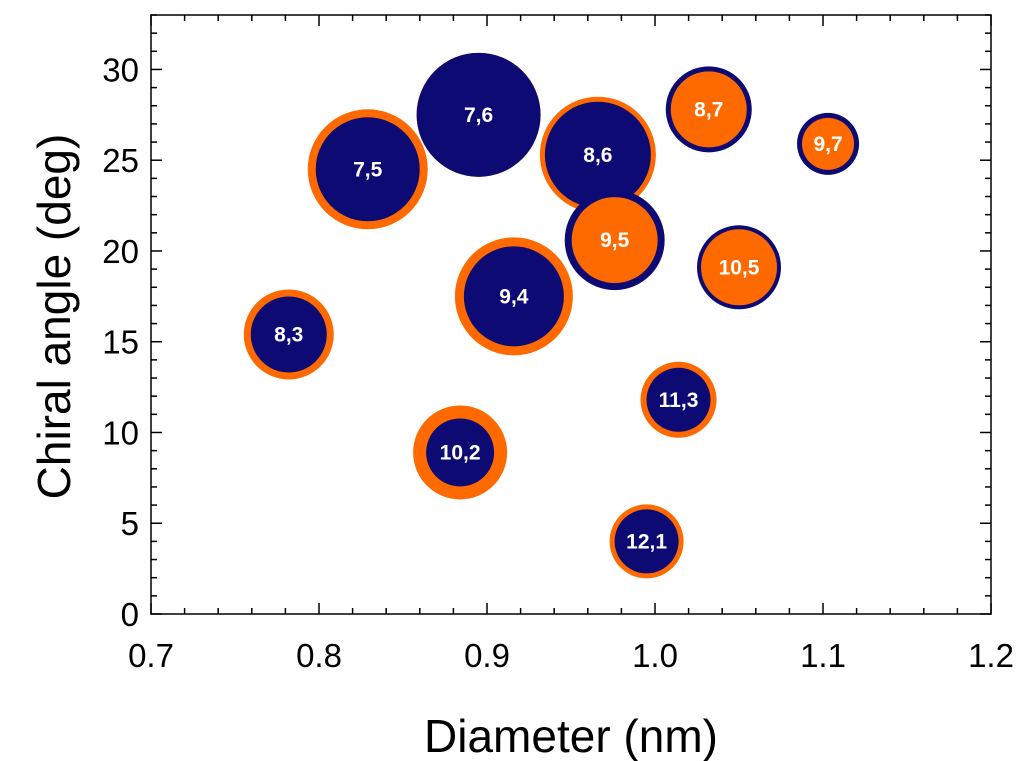 This screenshot has height=761, width=1024. Describe the element at coordinates (120, 342) in the screenshot. I see `y-tick-label: 15` at that location.